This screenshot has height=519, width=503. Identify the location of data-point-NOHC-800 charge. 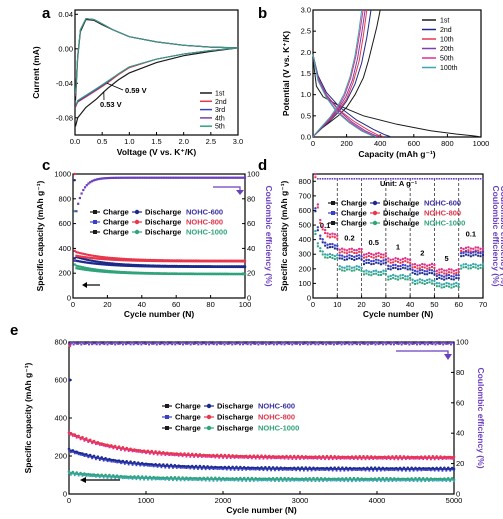
(198, 261).